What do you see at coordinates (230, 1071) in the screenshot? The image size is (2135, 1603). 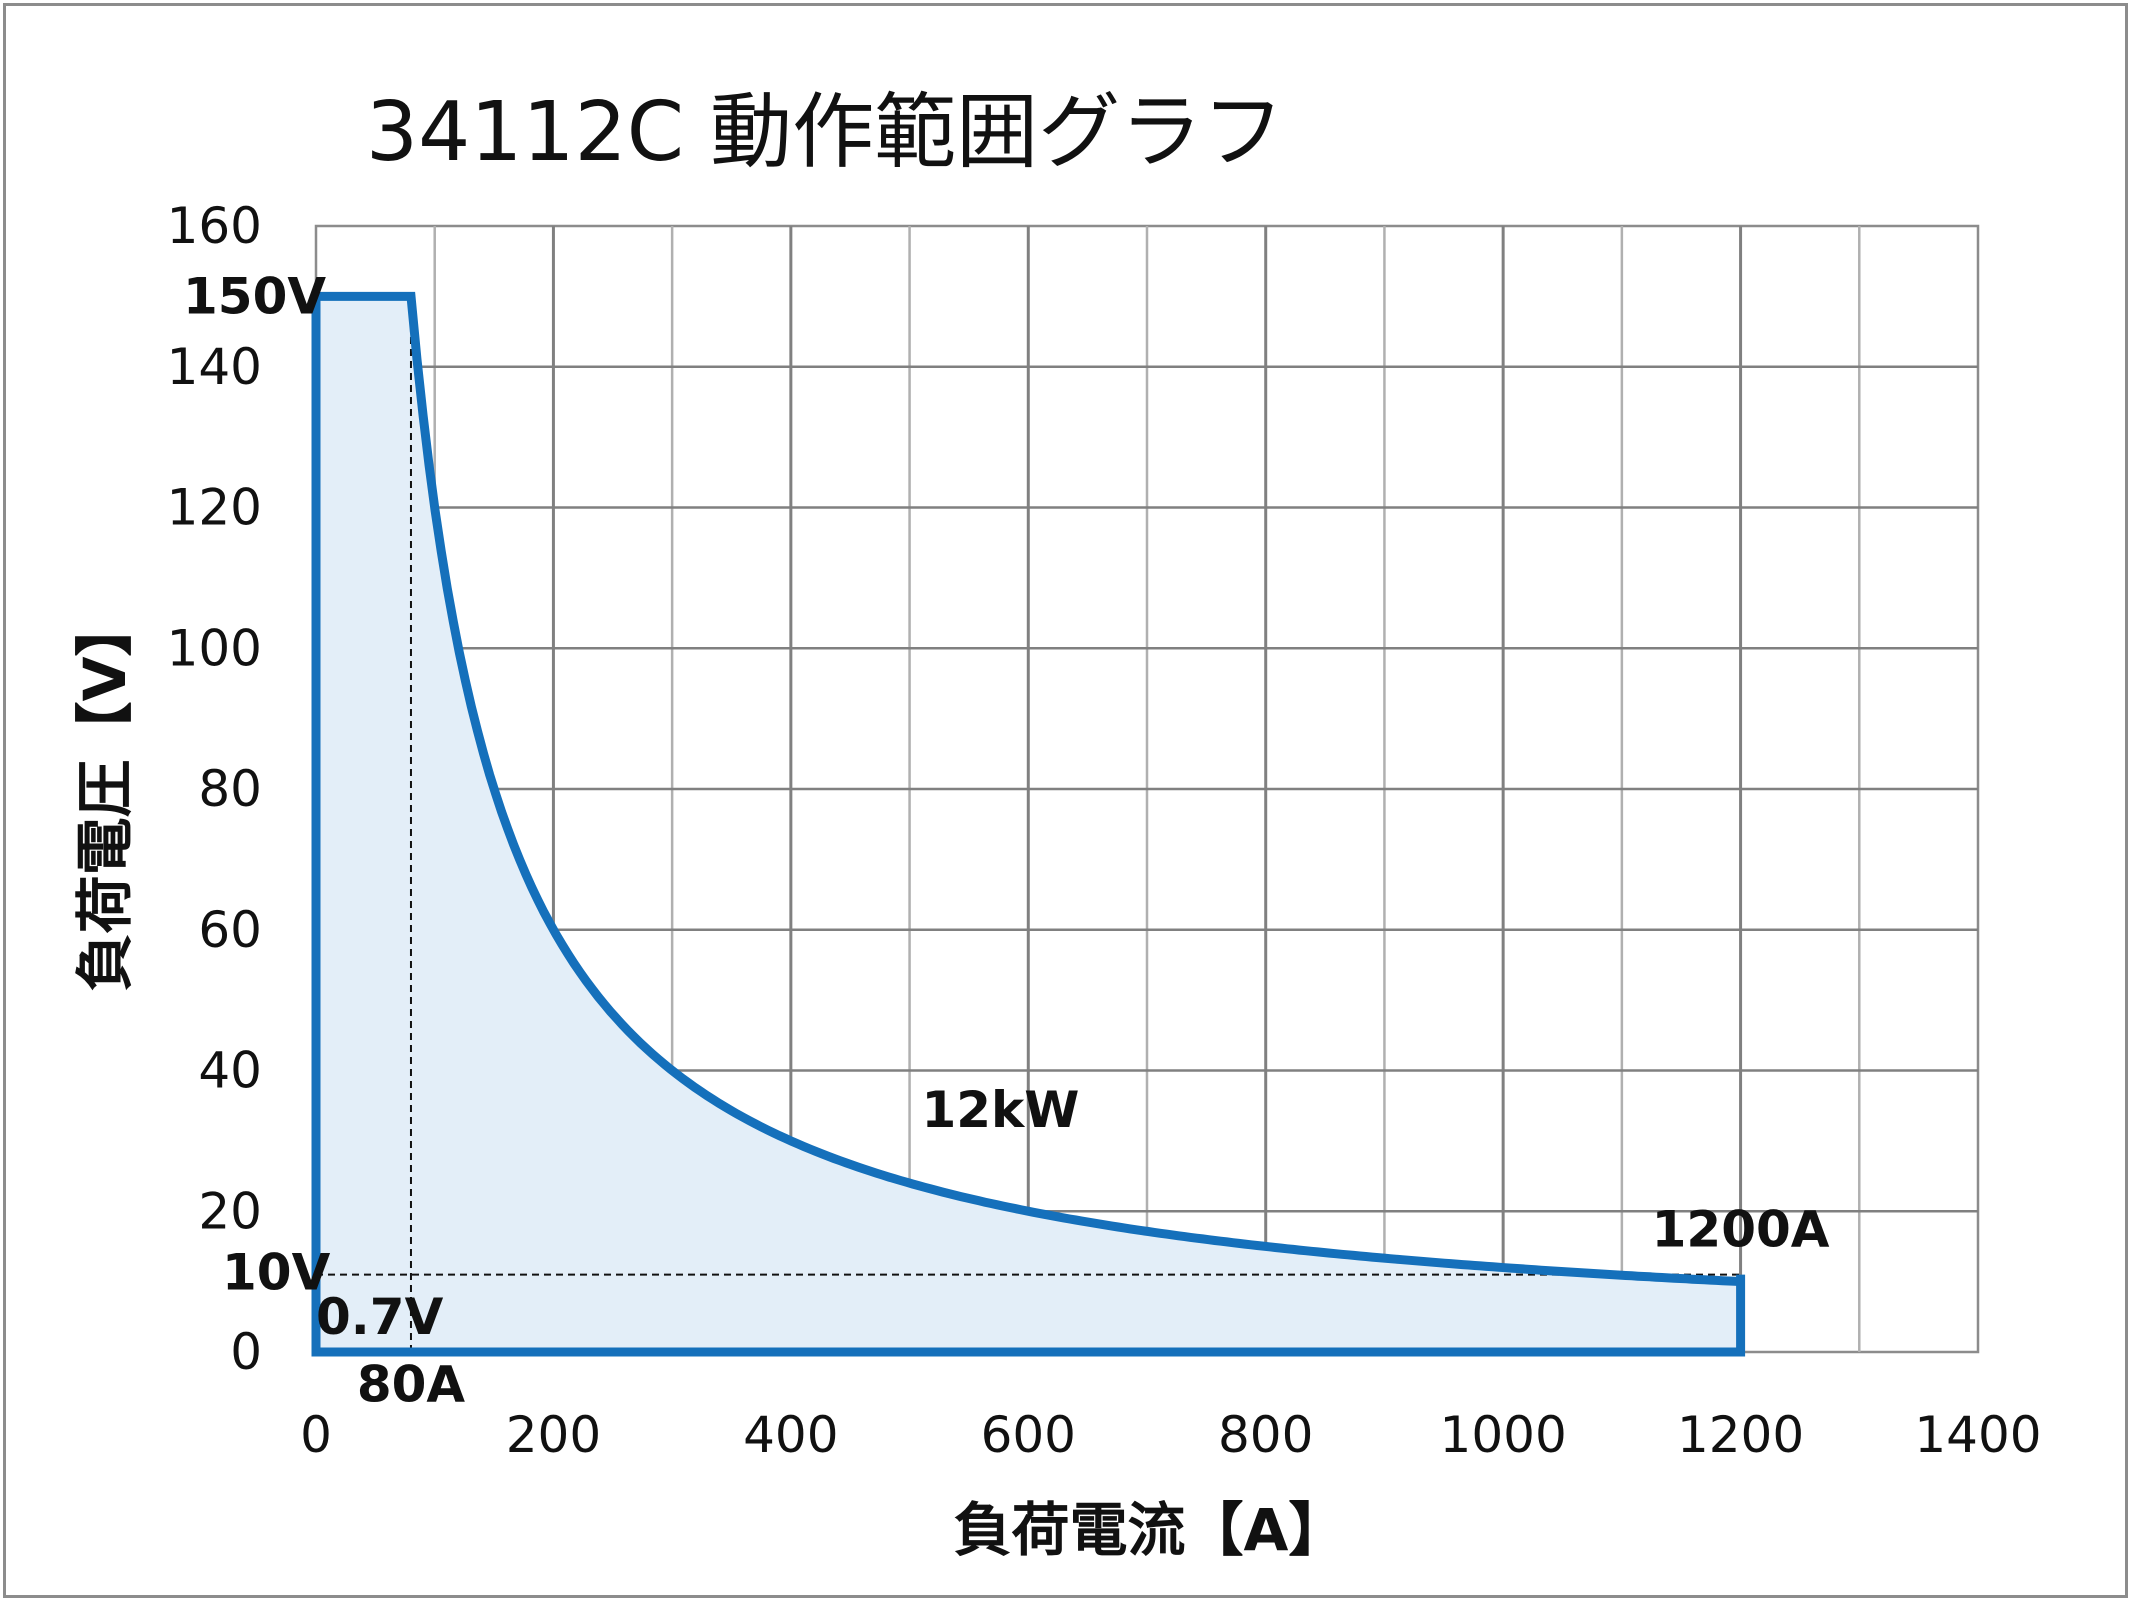 I see `y-tick-label: 40` at bounding box center [230, 1071].